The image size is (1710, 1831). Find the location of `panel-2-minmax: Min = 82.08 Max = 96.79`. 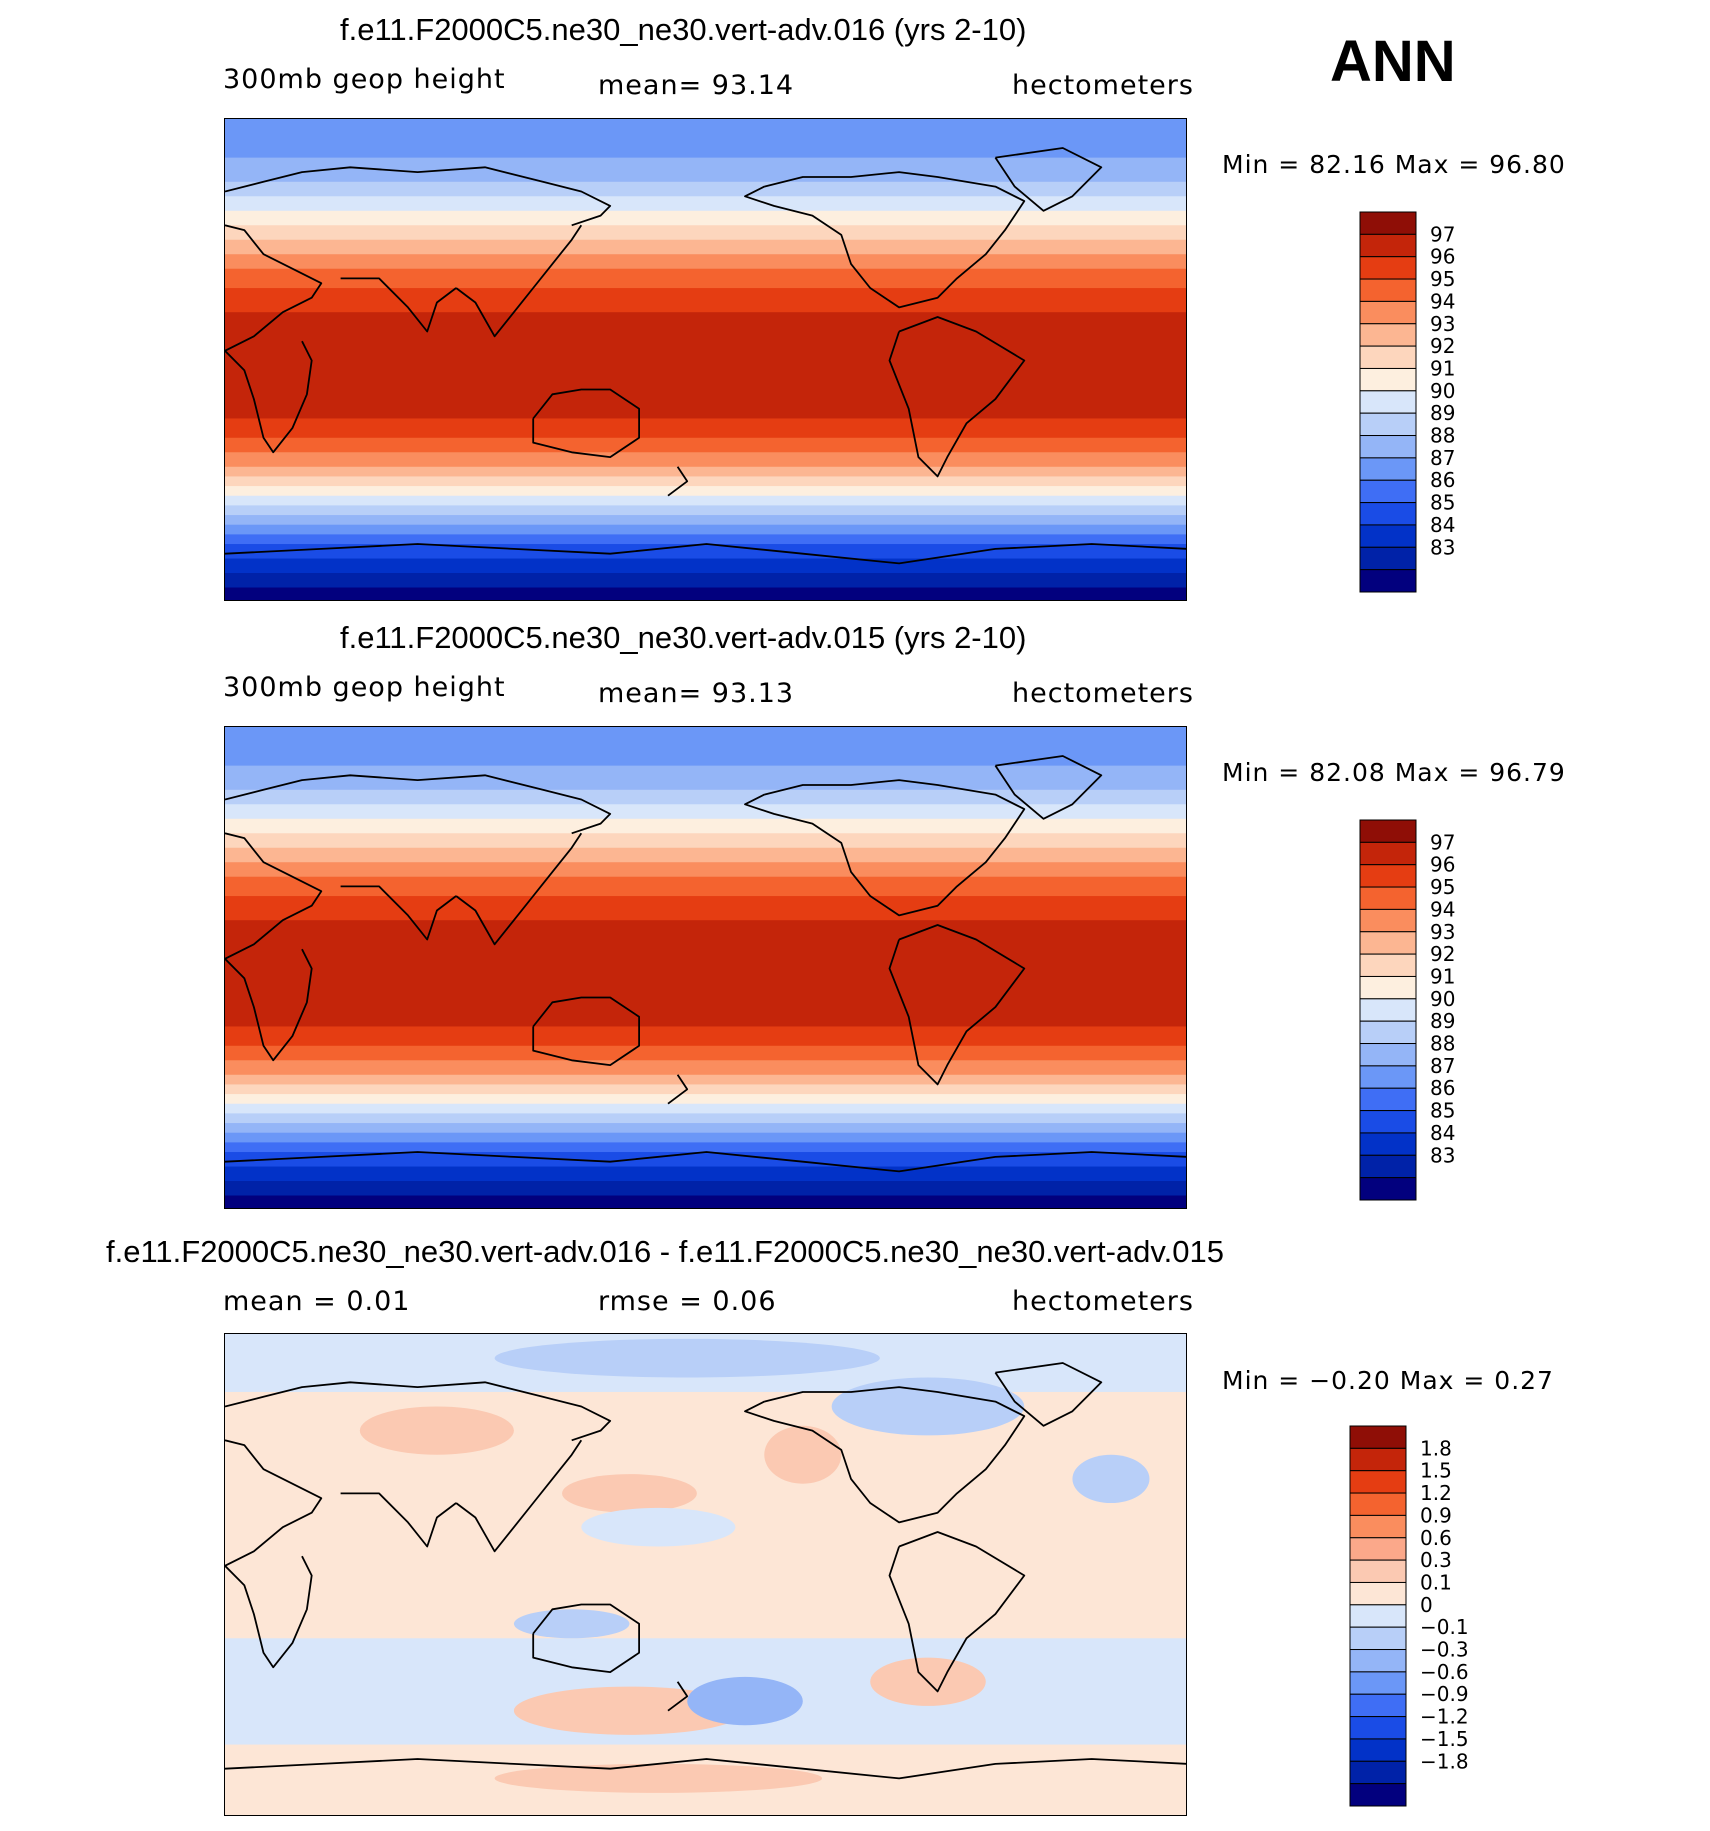

panel-2-minmax: Min = 82.08 Max = 96.79 is located at coordinates (1394, 772).